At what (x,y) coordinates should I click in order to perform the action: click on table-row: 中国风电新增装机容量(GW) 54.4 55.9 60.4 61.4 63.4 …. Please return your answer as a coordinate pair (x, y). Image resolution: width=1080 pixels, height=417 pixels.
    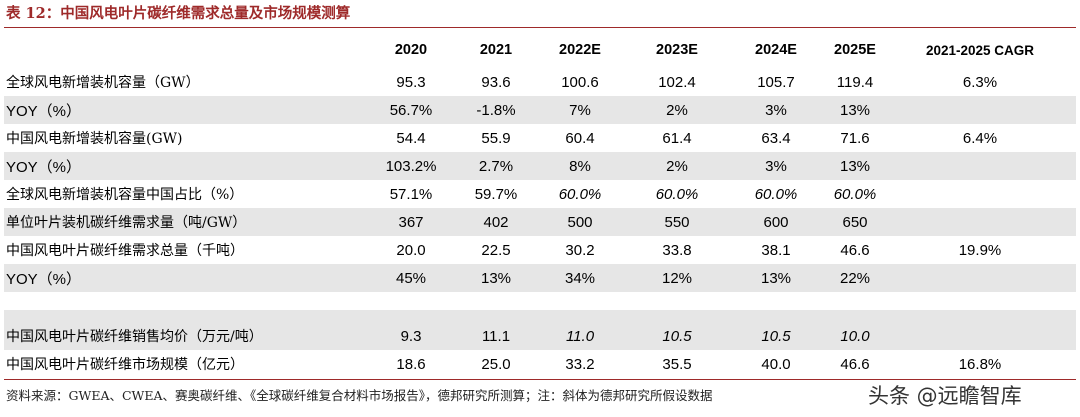
    Looking at the image, I should click on (540, 138).